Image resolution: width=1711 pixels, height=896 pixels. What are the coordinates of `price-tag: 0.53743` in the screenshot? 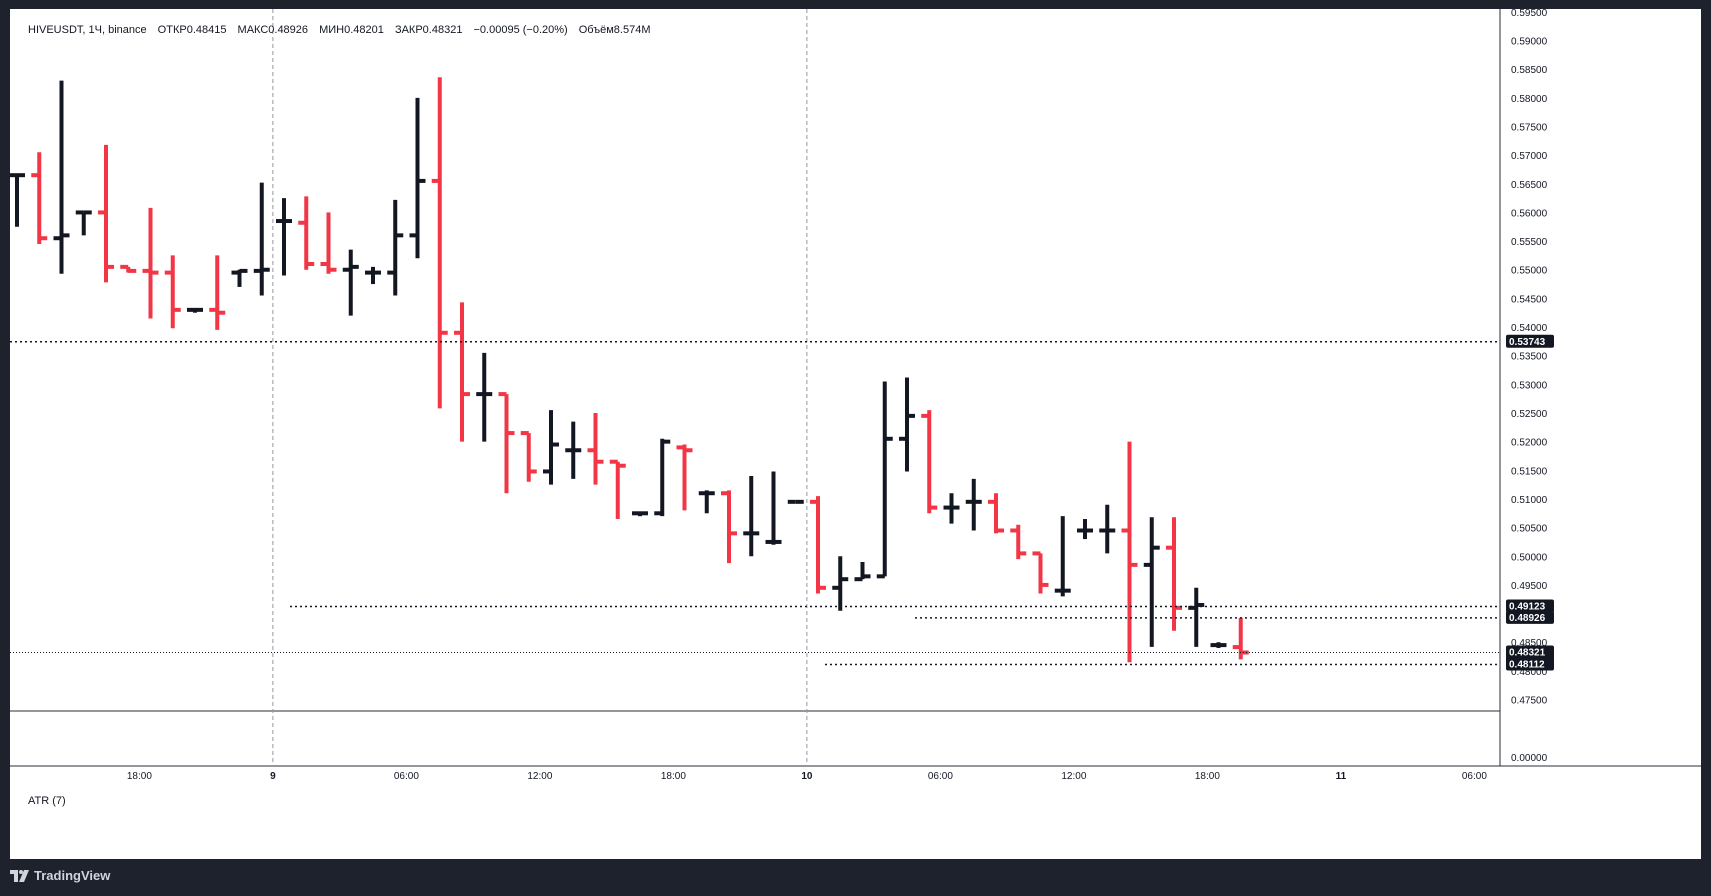 It's located at (1530, 341).